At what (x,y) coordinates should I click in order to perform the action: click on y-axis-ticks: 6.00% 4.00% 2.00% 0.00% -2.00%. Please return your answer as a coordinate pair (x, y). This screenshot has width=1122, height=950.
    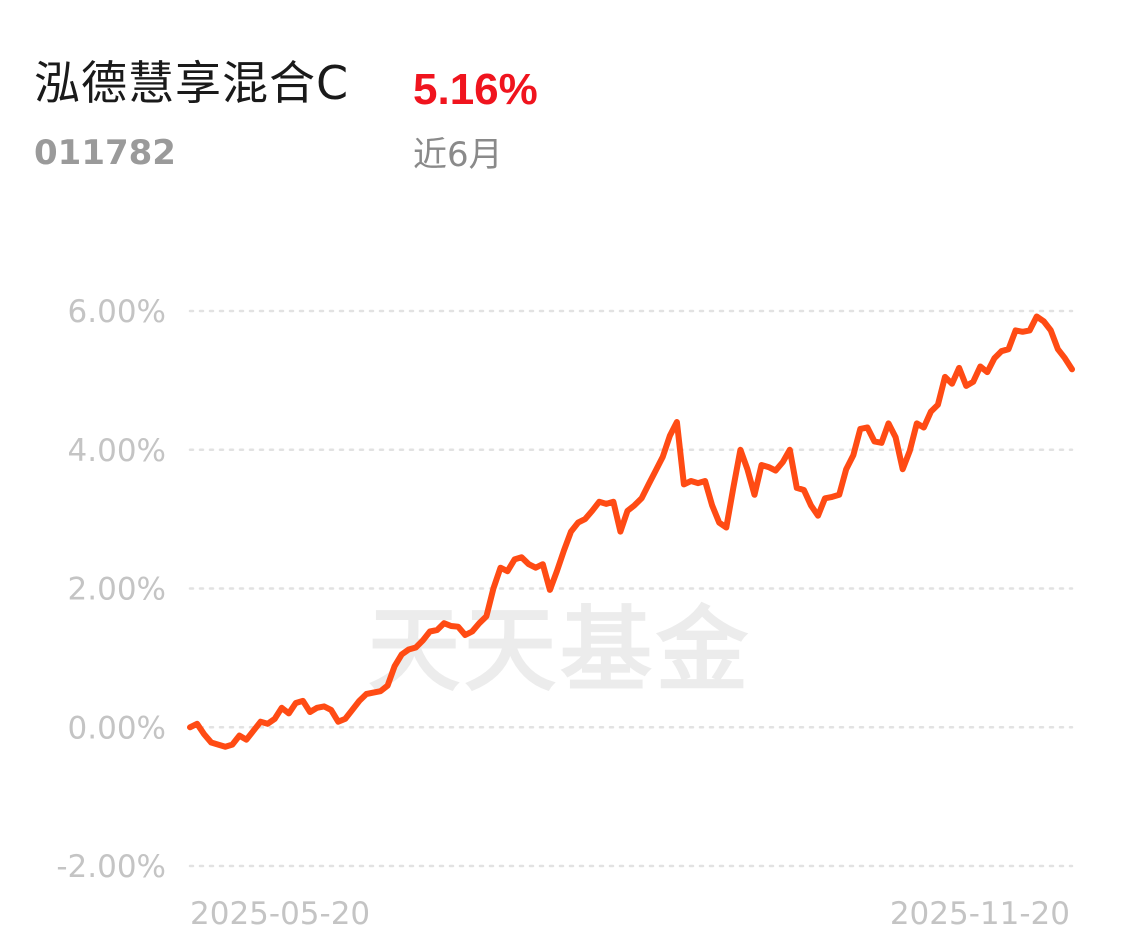
    Looking at the image, I should click on (111, 589).